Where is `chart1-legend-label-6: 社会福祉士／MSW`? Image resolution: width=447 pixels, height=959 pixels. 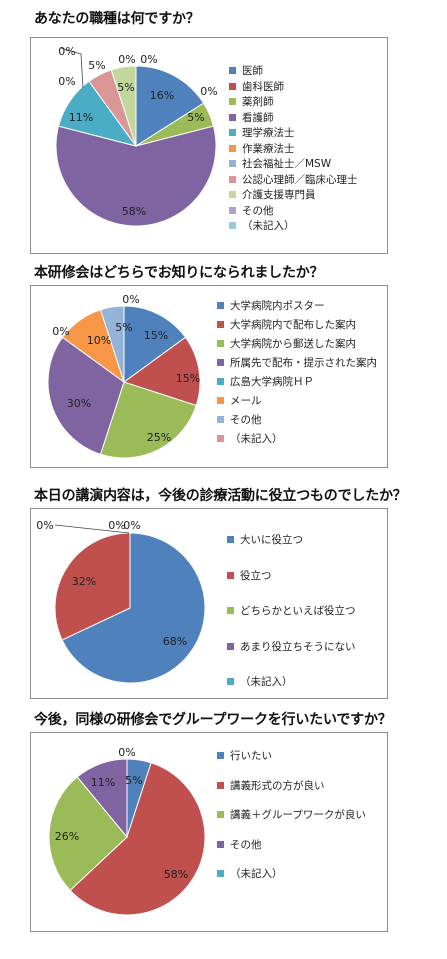 chart1-legend-label-6: 社会福祉士／MSW is located at coordinates (287, 164).